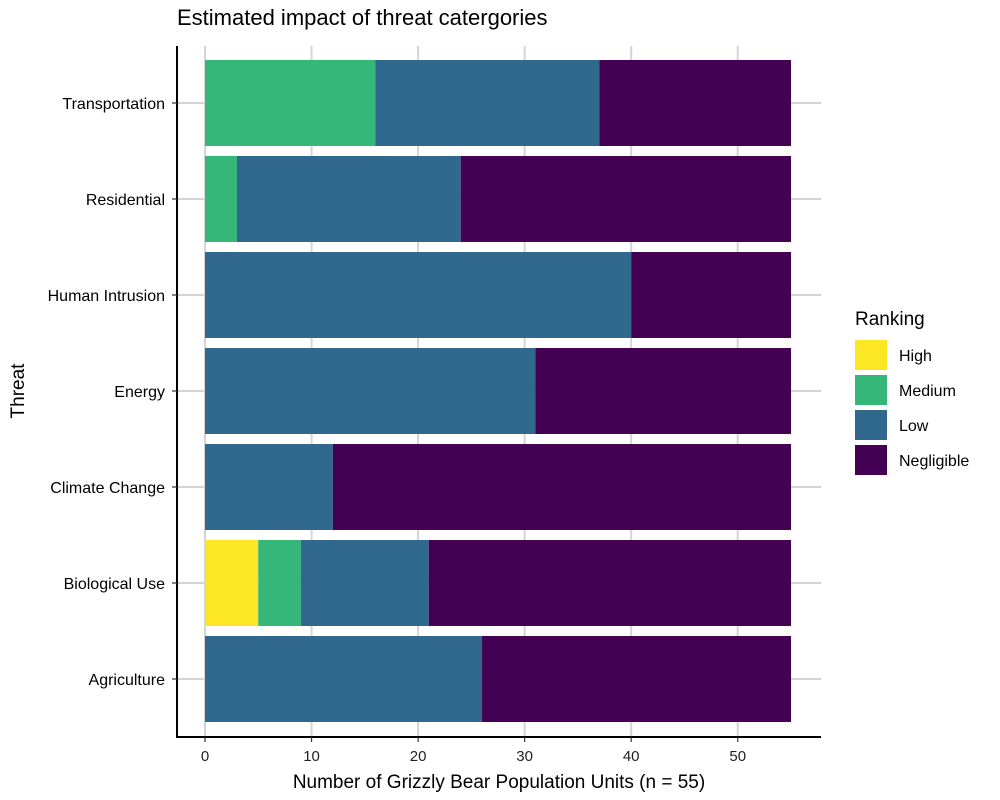 The height and width of the screenshot is (800, 1000). I want to click on legend-swatch-low, so click(871, 425).